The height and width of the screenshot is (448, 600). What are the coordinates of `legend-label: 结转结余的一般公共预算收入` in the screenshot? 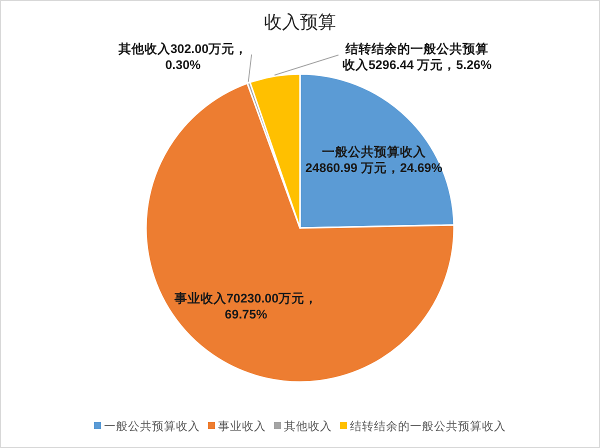 It's located at (428, 426).